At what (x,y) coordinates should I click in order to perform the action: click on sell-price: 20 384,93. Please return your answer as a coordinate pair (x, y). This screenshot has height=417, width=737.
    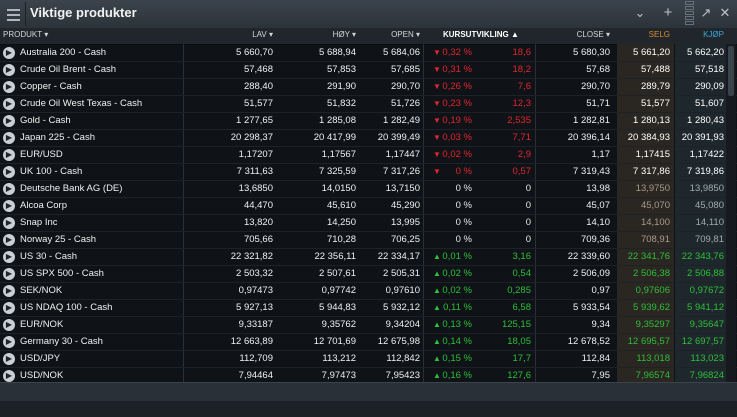
    Looking at the image, I should click on (648, 137).